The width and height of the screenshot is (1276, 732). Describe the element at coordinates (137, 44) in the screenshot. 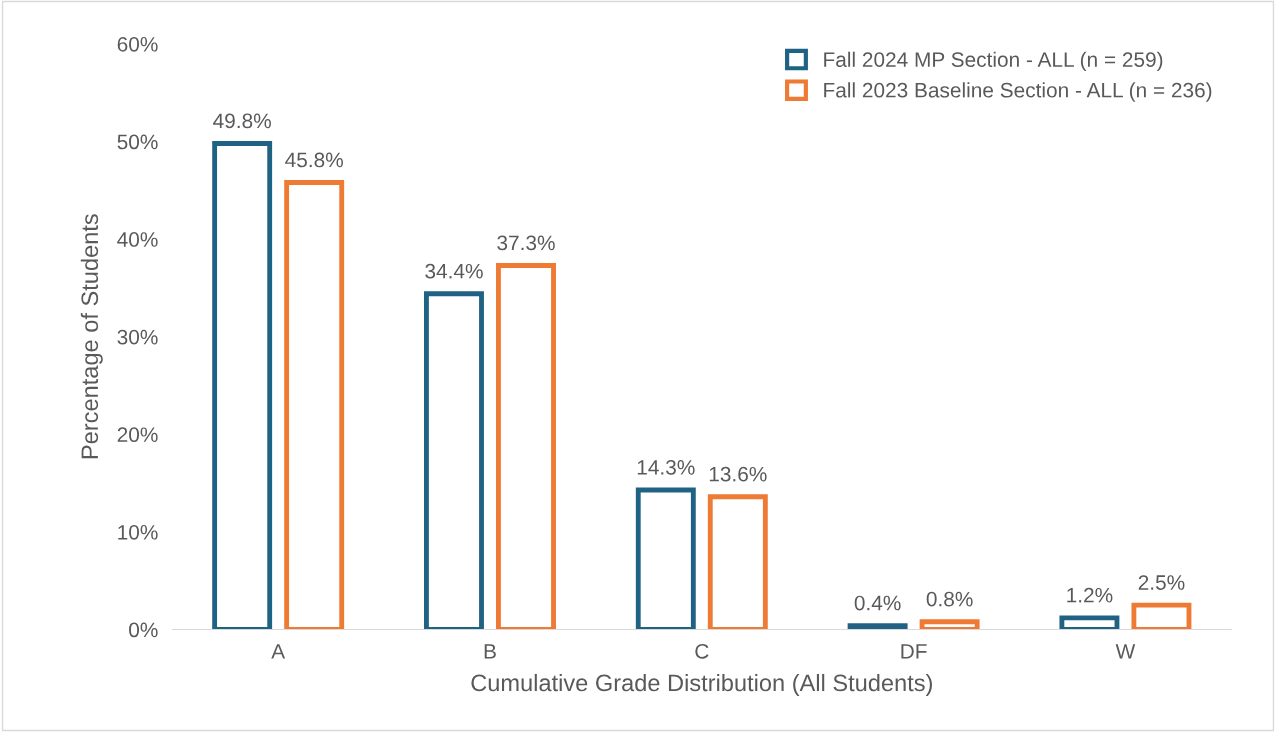

I see `y-tick-label: 60%` at that location.